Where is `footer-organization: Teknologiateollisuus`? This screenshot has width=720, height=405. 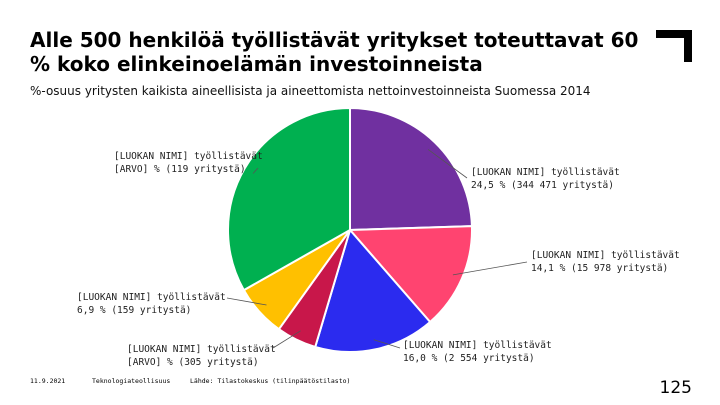 footer-organization: Teknologiateollisuus is located at coordinates (131, 381).